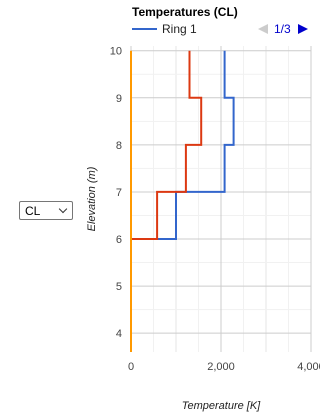 This screenshot has height=414, width=320. Describe the element at coordinates (119, 240) in the screenshot. I see `y-tick-label: 6` at that location.